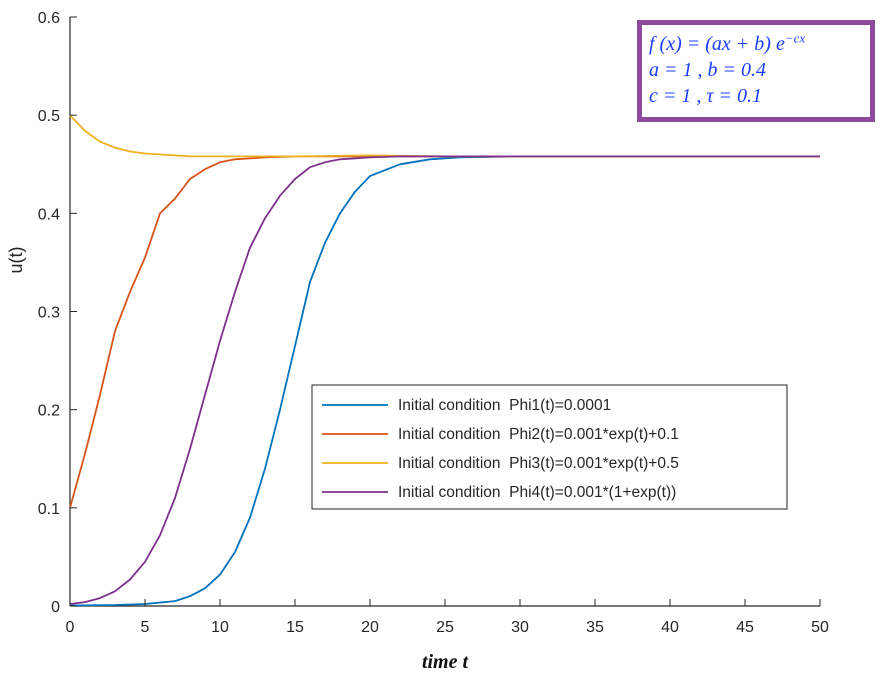 This screenshot has width=889, height=673. What do you see at coordinates (446, 662) in the screenshot?
I see `x-axis-label: time t` at bounding box center [446, 662].